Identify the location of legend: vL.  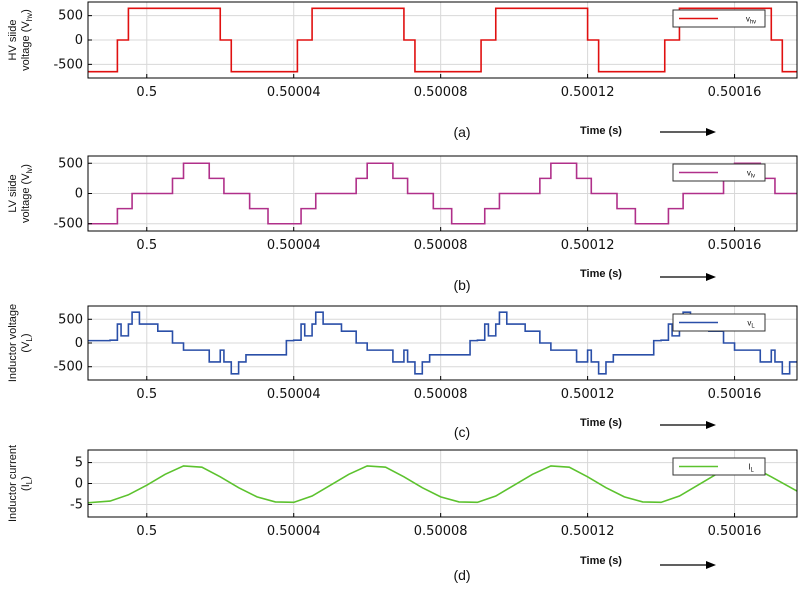
(719, 322).